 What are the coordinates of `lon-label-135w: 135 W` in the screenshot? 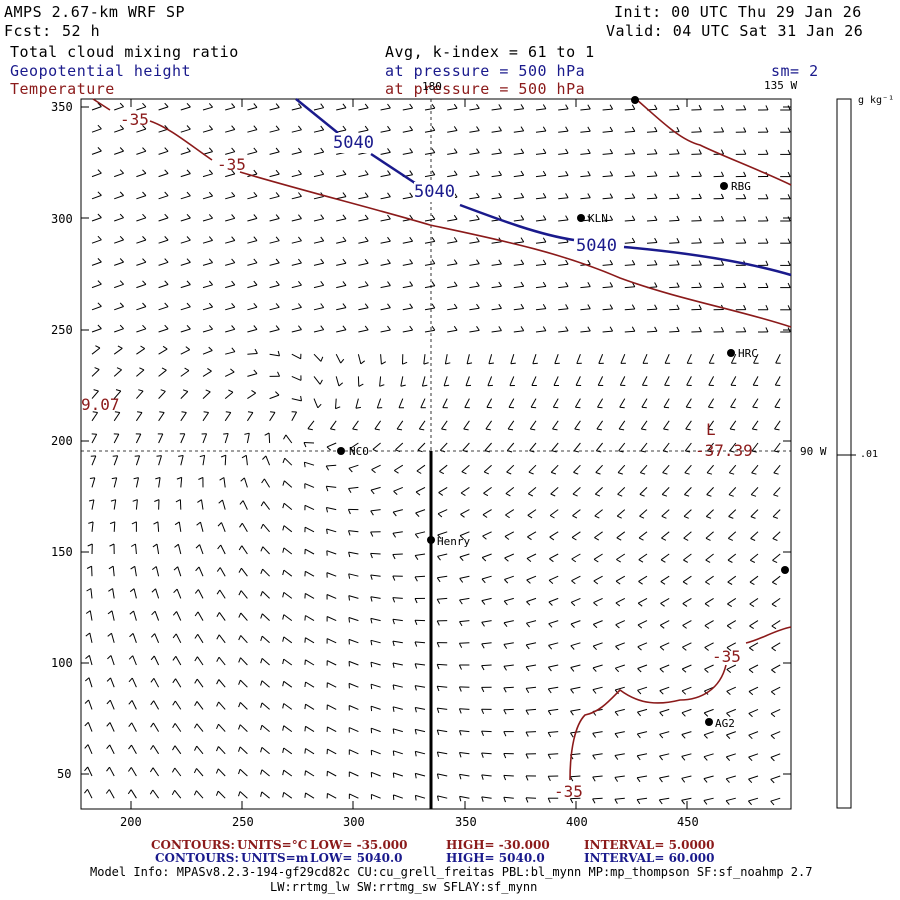 It's located at (781, 85).